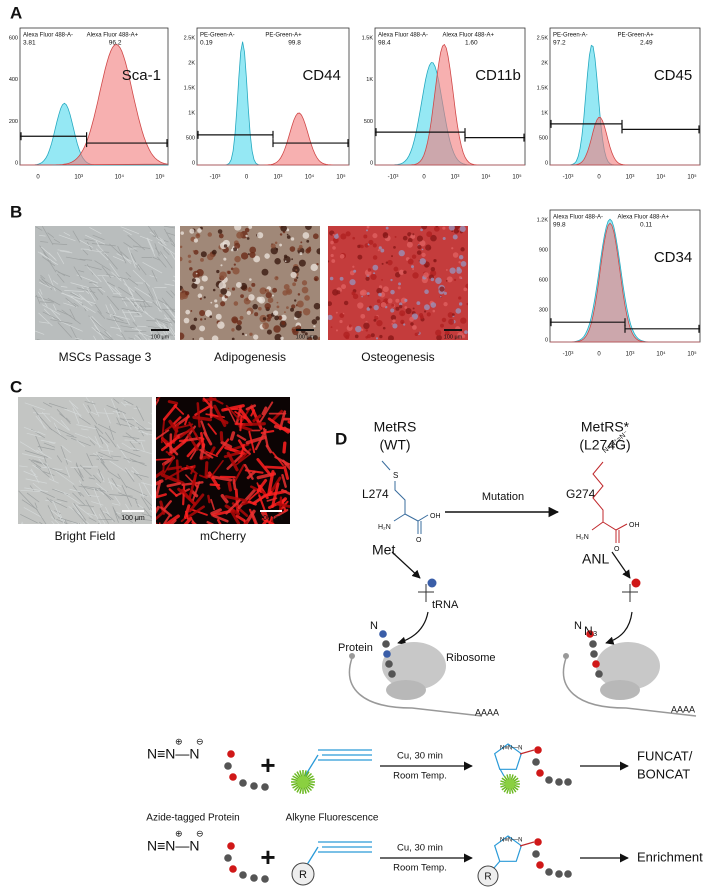  Describe the element at coordinates (393, 178) in the screenshot. I see `x-tick-label: -10³` at that location.